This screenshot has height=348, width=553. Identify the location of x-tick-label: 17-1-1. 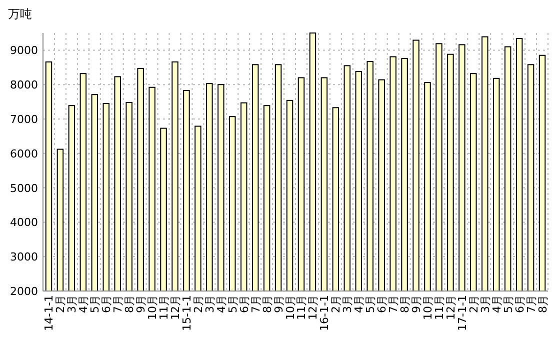
(462, 313).